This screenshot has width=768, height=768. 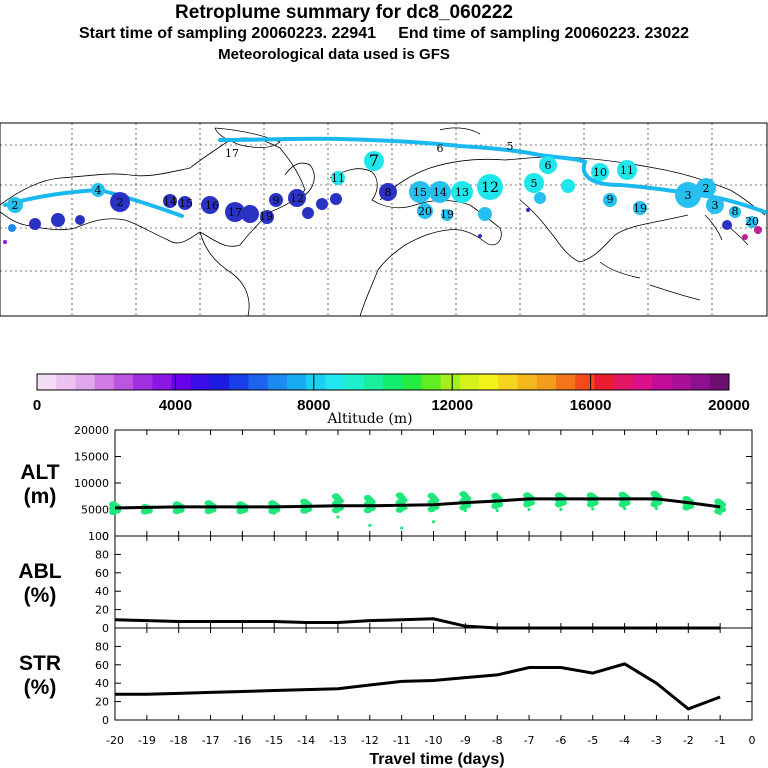 I want to click on colorbar-tick-label: 12000, so click(x=452, y=405).